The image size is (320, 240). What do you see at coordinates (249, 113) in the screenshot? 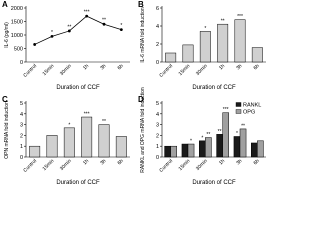
I see `legend-label: OPG` at bounding box center [249, 113].